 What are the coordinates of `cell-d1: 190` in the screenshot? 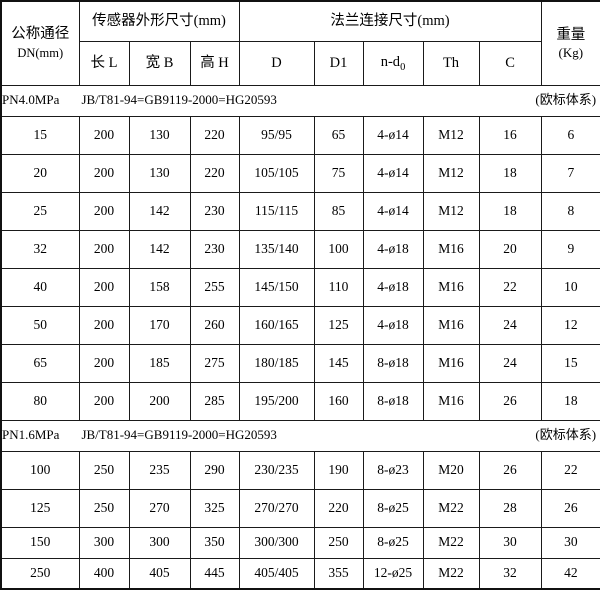 It's located at (338, 470).